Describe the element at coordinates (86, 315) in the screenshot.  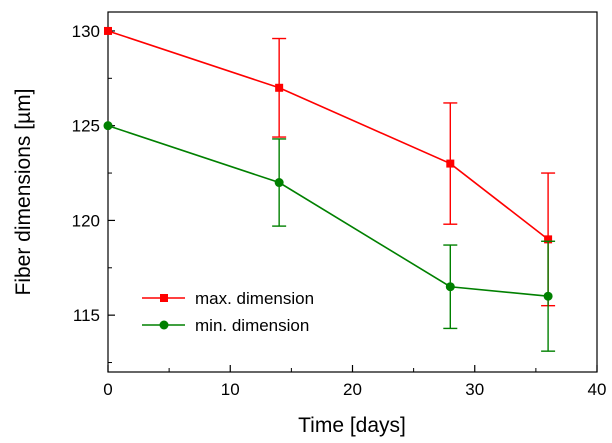
I see `y-tick-label: 115` at that location.